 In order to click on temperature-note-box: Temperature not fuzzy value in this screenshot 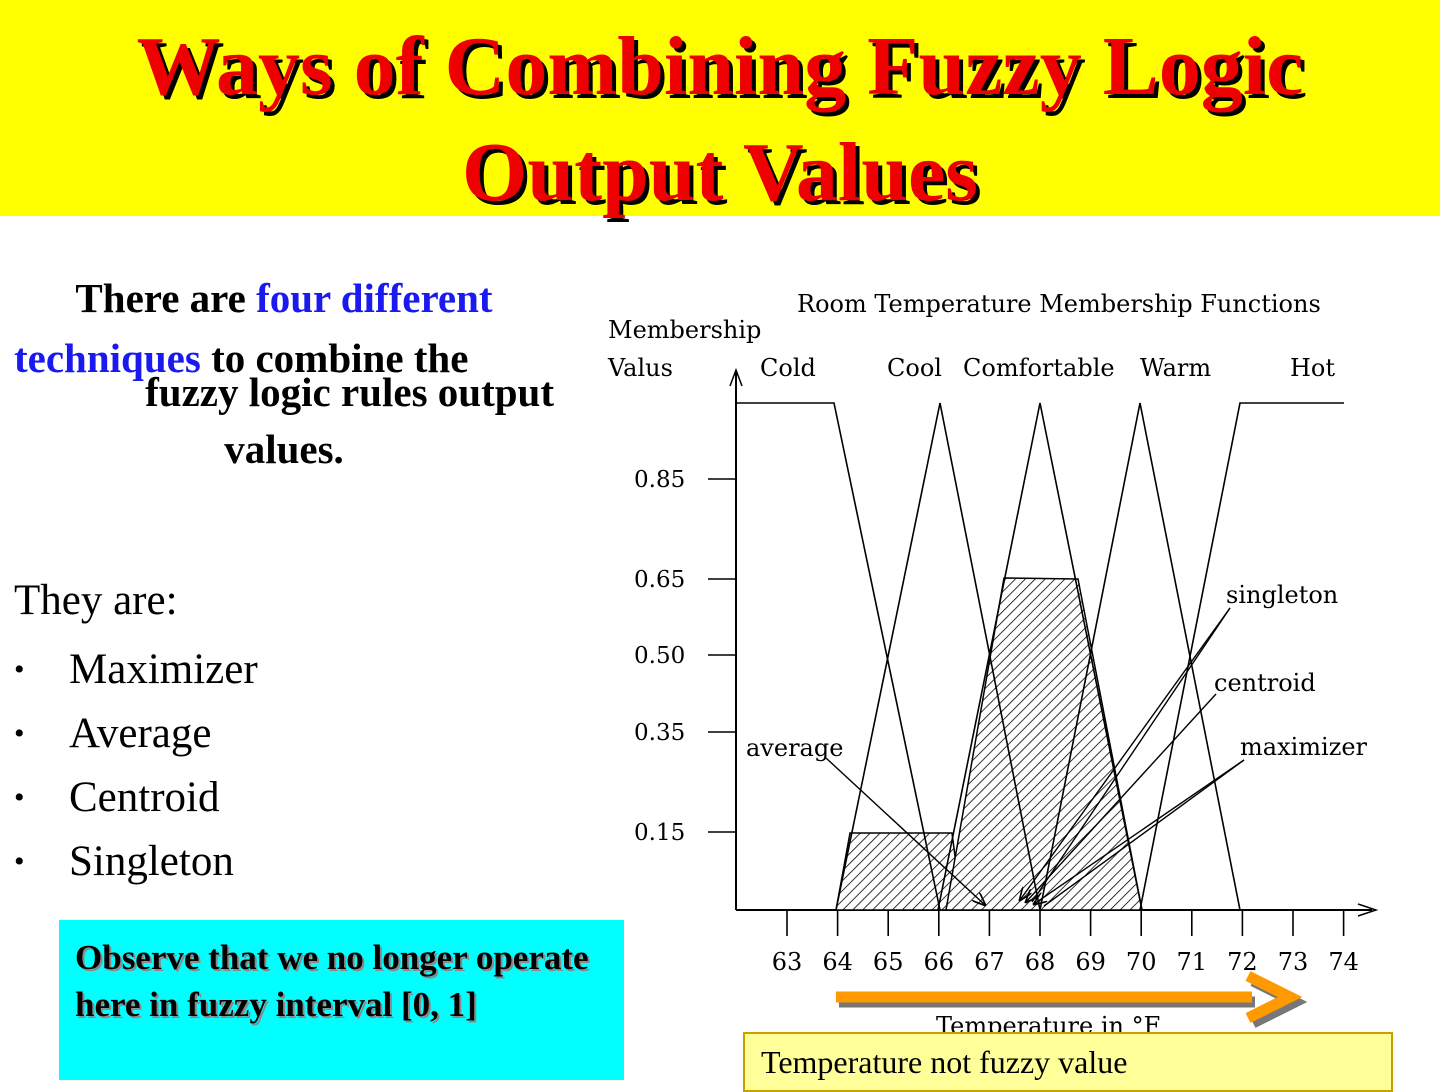, I will do `click(1068, 1062)`.